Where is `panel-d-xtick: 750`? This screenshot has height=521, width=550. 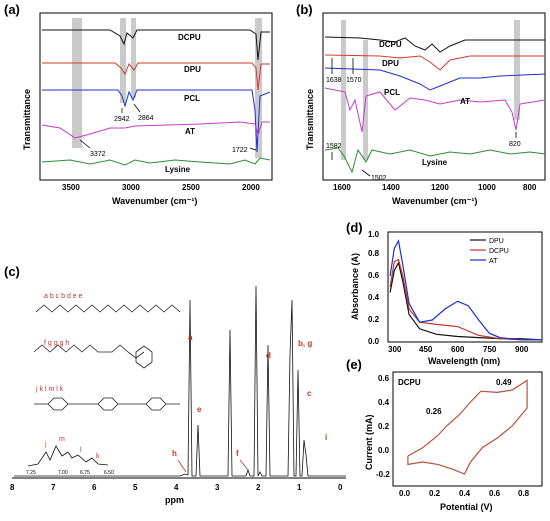
panel-d-xtick: 750 is located at coordinates (490, 349).